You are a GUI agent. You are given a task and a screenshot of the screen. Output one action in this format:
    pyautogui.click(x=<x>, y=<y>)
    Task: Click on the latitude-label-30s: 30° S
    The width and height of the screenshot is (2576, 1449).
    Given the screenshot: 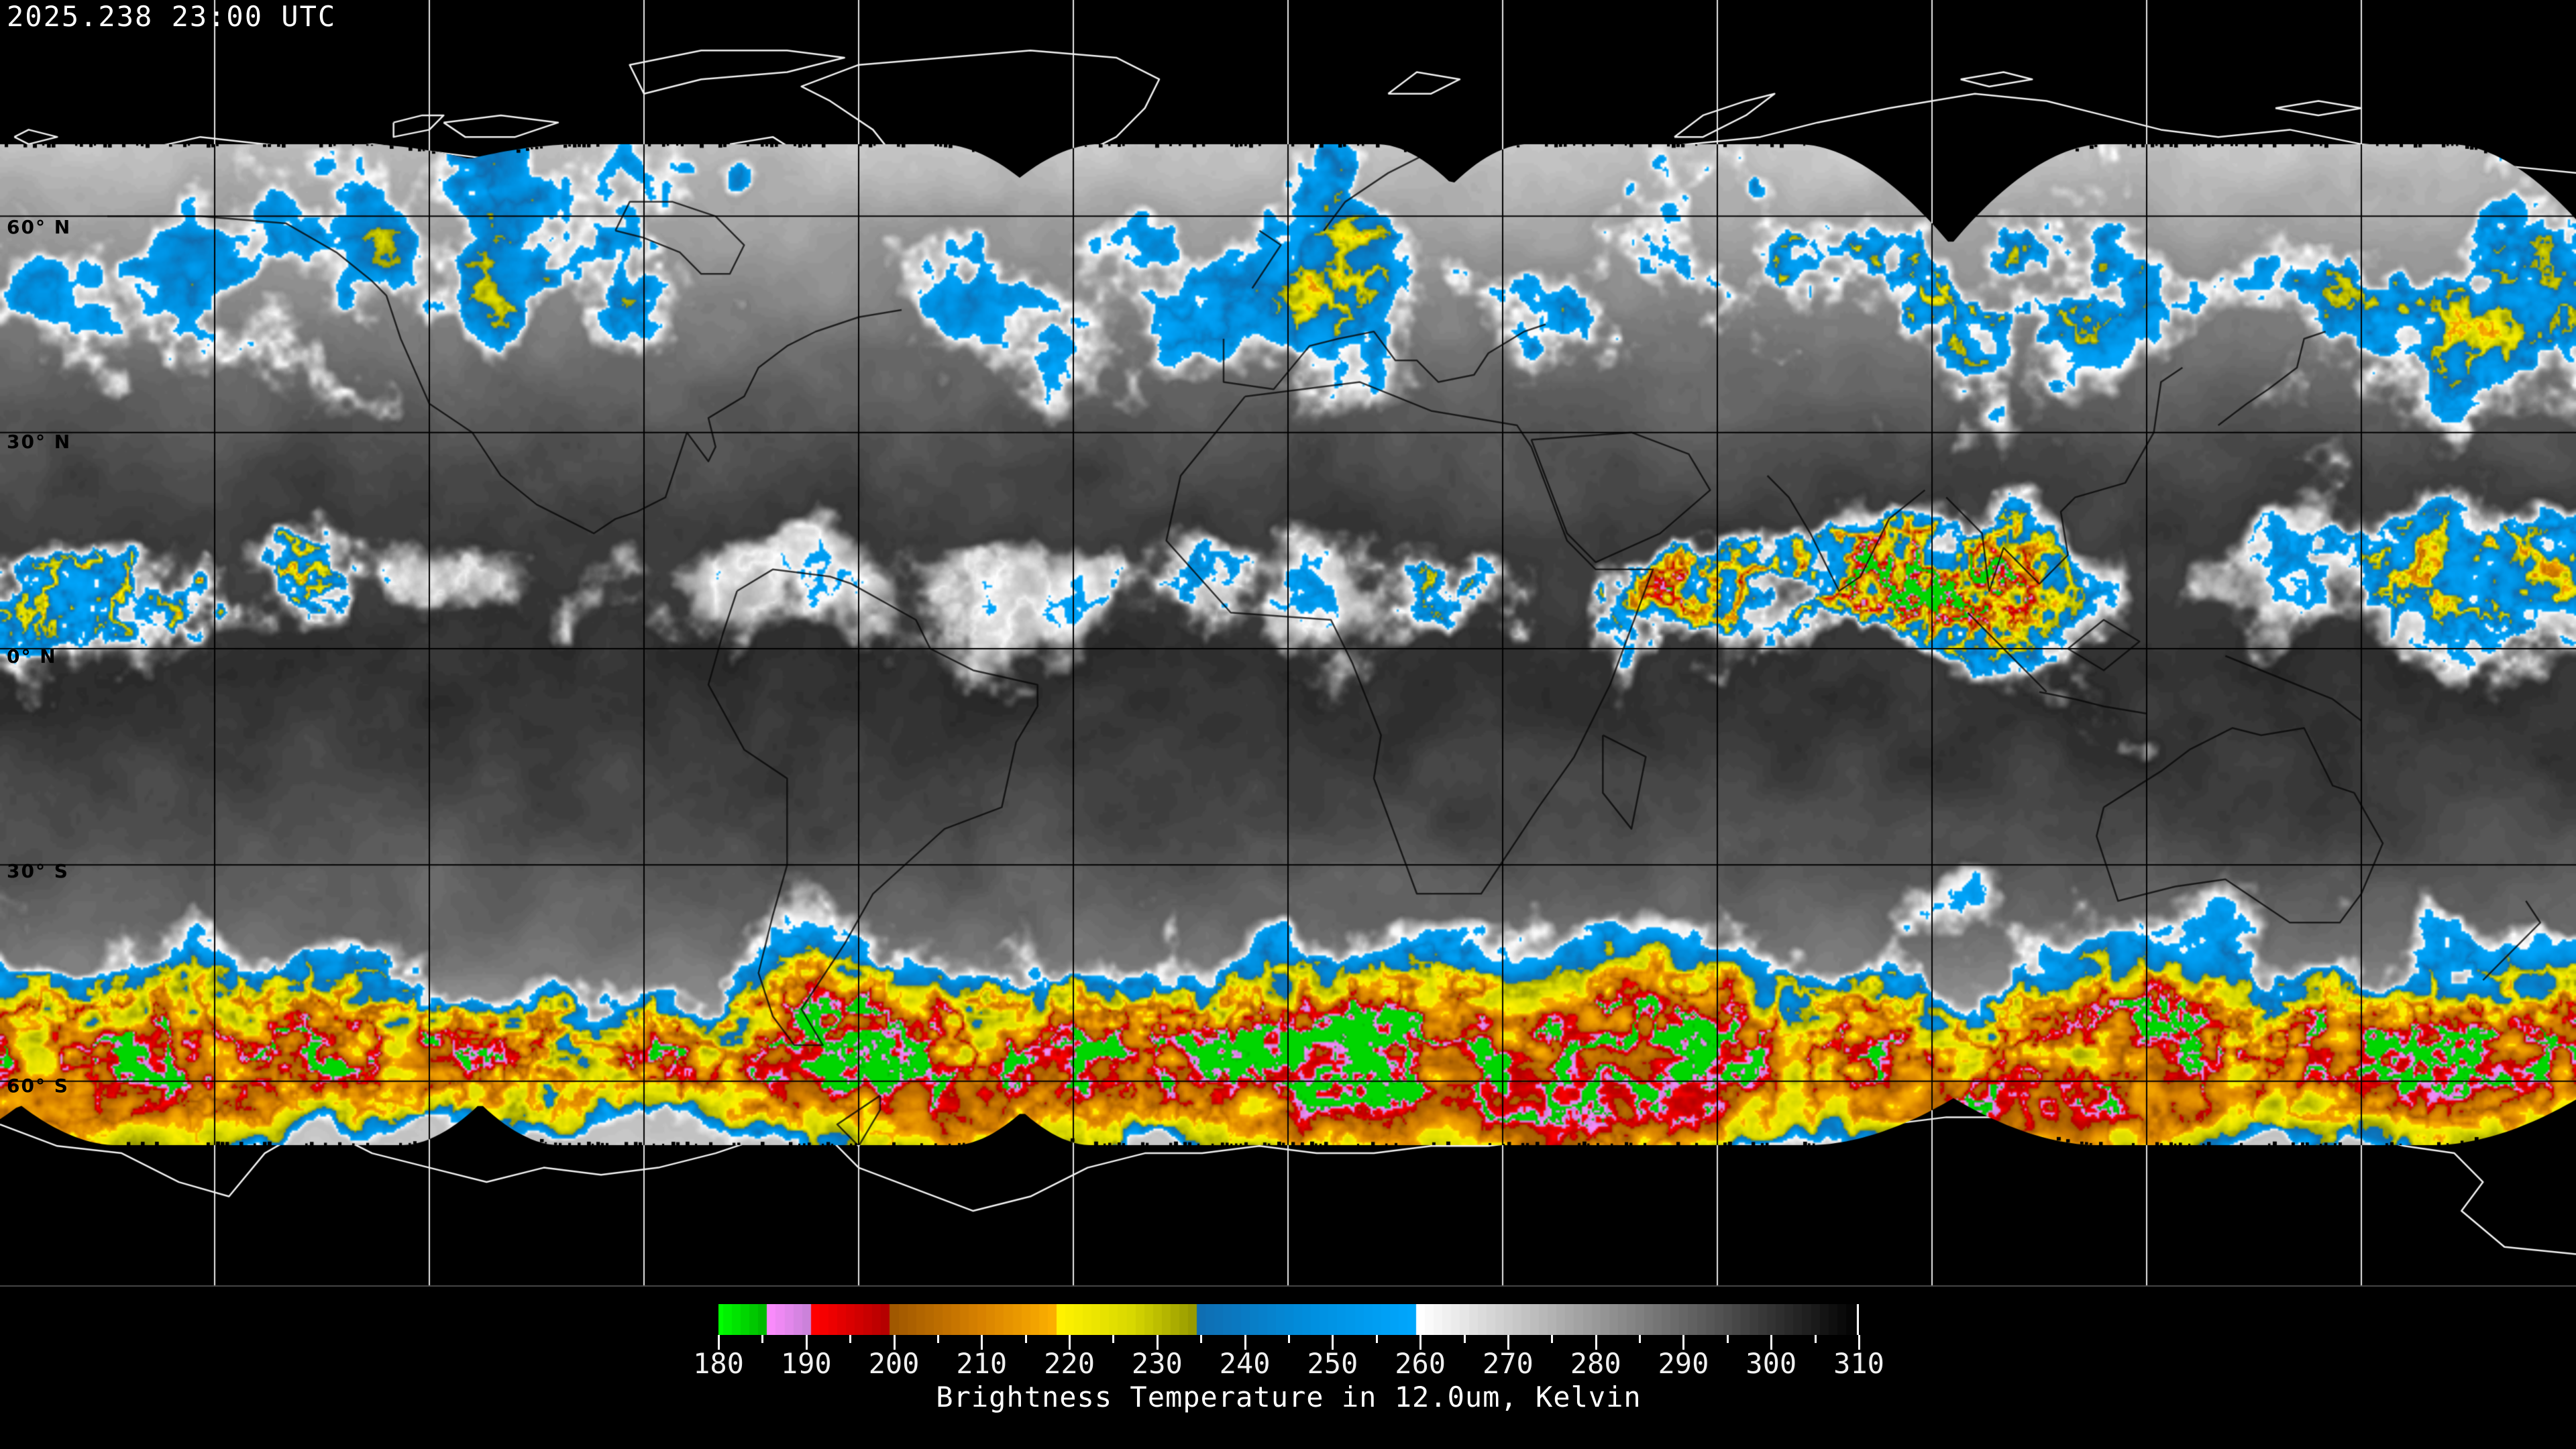 What is the action you would take?
    pyautogui.click(x=38, y=871)
    